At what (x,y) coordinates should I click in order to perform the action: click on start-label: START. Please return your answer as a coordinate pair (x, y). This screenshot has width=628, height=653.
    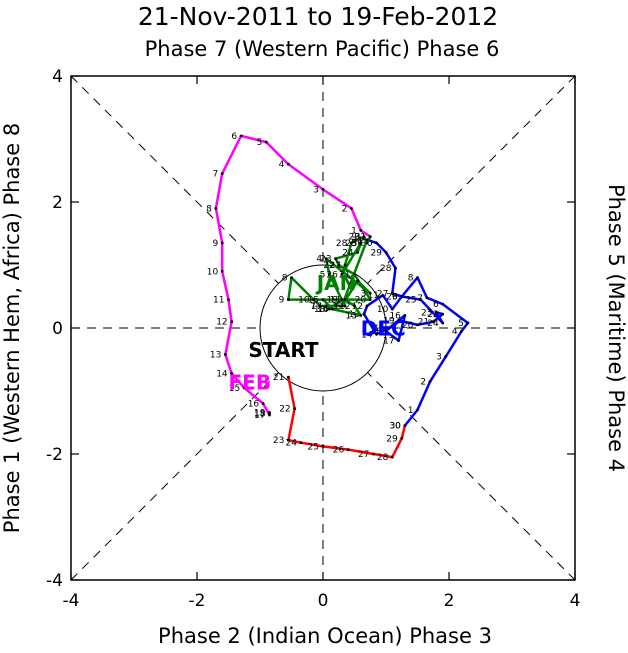
    Looking at the image, I should click on (283, 350).